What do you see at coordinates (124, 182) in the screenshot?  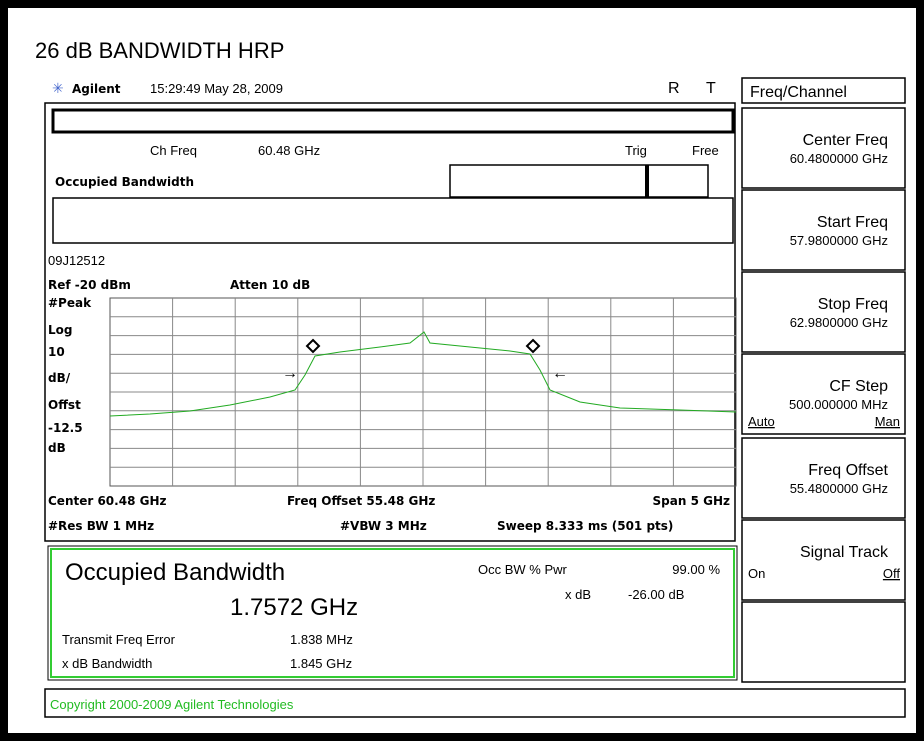 I see `mode: Occupied Bandwidth` at bounding box center [124, 182].